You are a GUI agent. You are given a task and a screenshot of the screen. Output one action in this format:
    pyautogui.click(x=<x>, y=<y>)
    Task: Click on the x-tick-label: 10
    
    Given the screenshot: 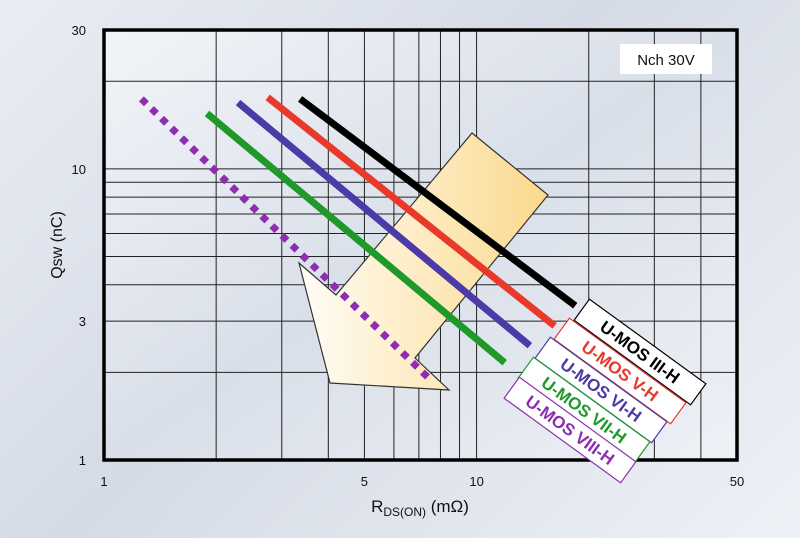 What is the action you would take?
    pyautogui.click(x=476, y=481)
    